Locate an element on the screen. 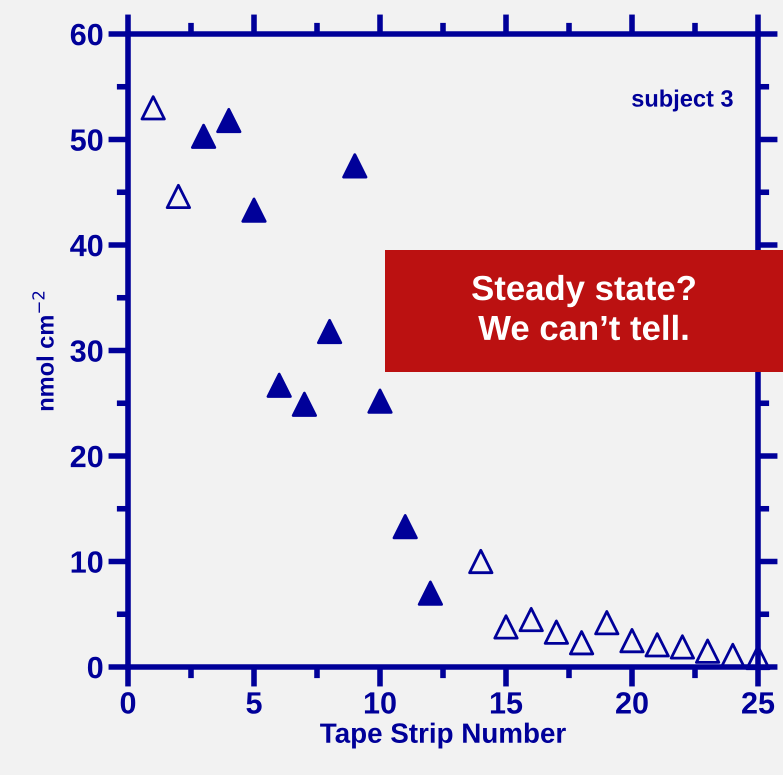 The width and height of the screenshot is (783, 775). y-axis-title: nmol cm$^{−2}$ is located at coordinates (43, 351).